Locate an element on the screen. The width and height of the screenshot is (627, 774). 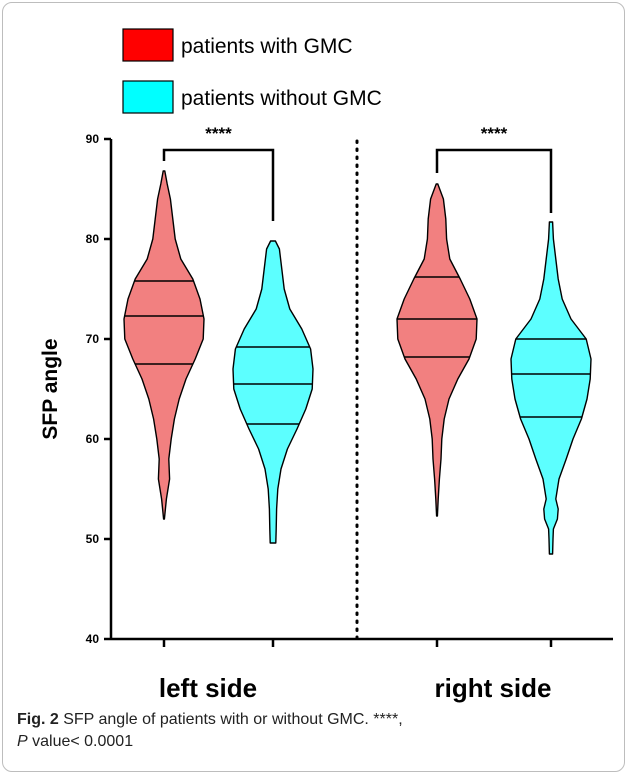
y-tick-label: 90 is located at coordinates (93, 139).